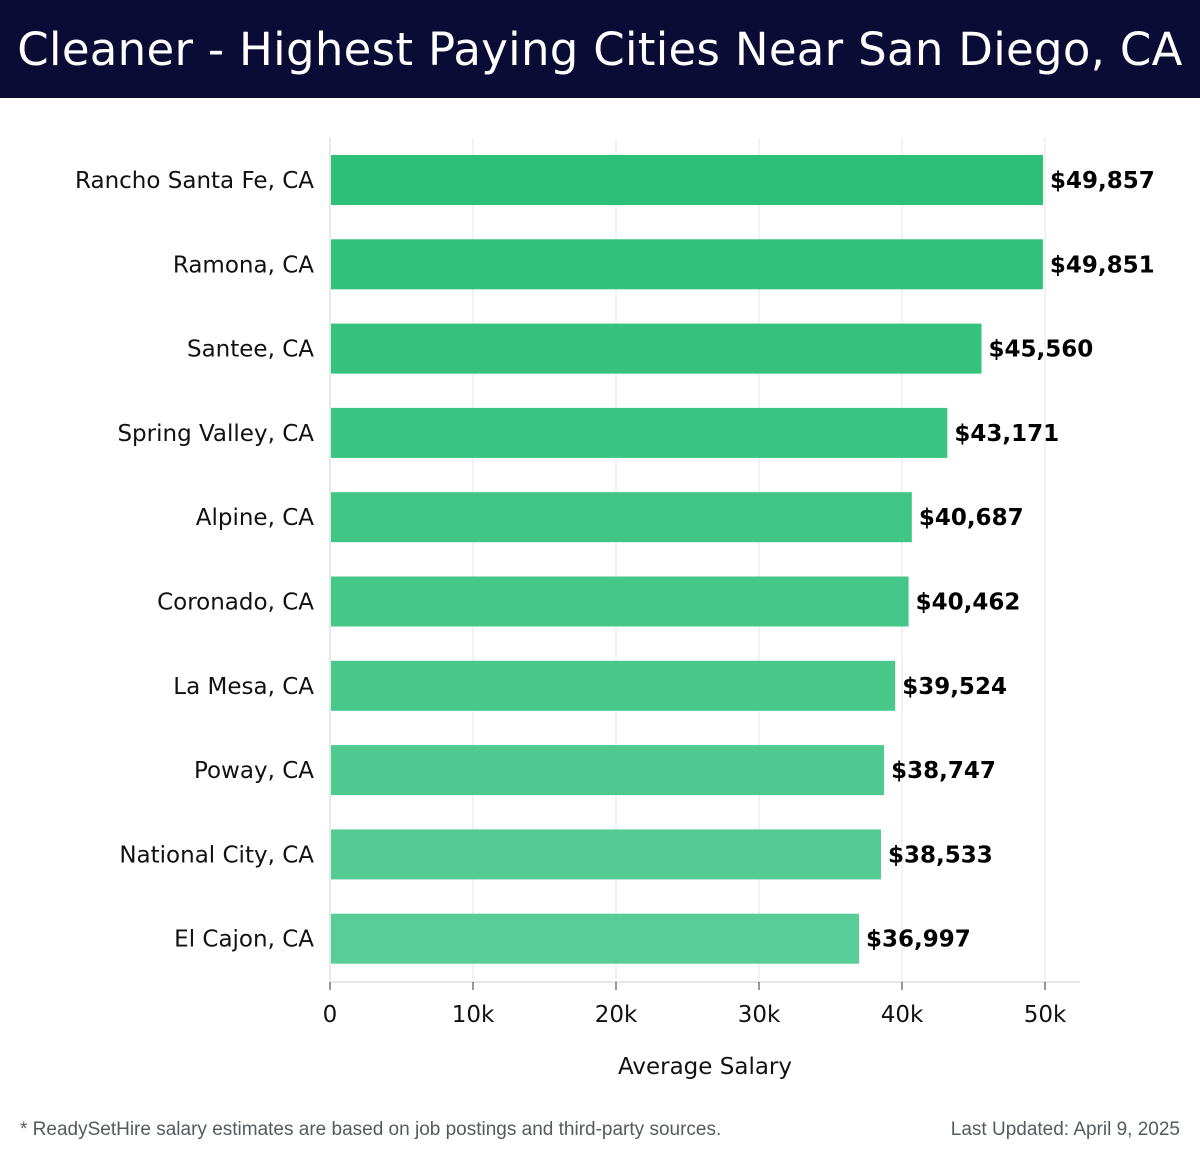  I want to click on value-label: $39,524, so click(954, 687).